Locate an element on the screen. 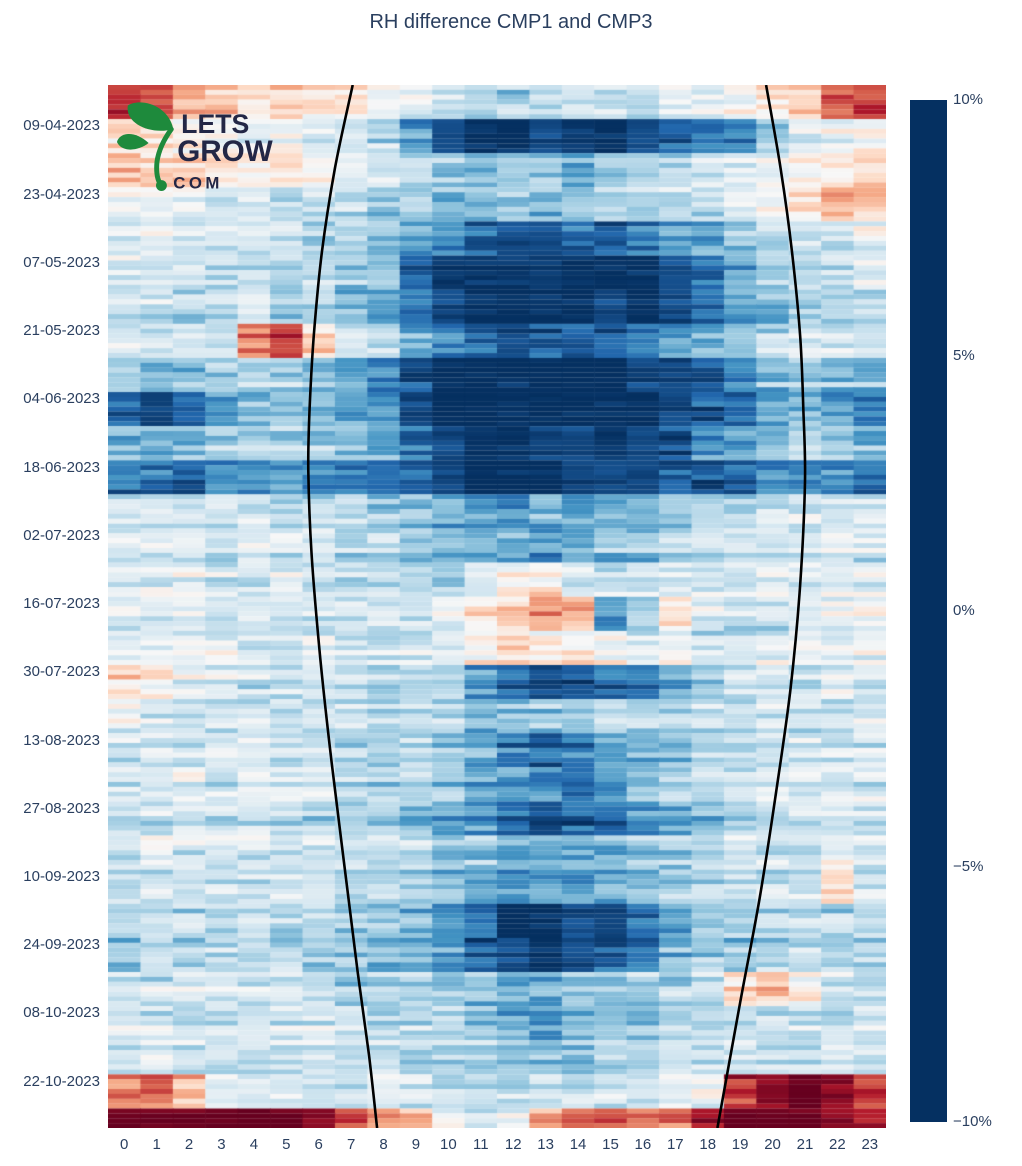 The height and width of the screenshot is (1166, 1022). x-tick-label: 2 is located at coordinates (189, 1144).